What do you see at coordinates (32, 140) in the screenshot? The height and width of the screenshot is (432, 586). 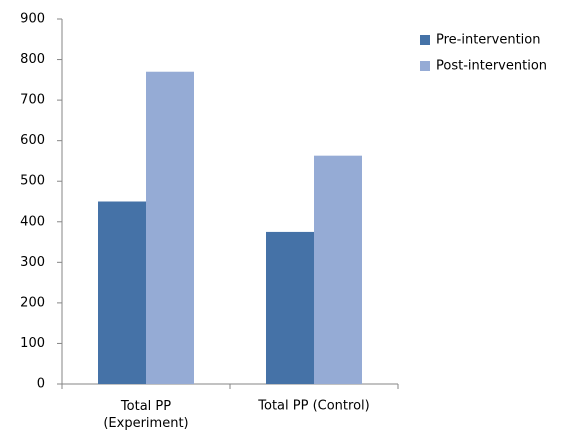 I see `y-tick-label: 600` at bounding box center [32, 140].